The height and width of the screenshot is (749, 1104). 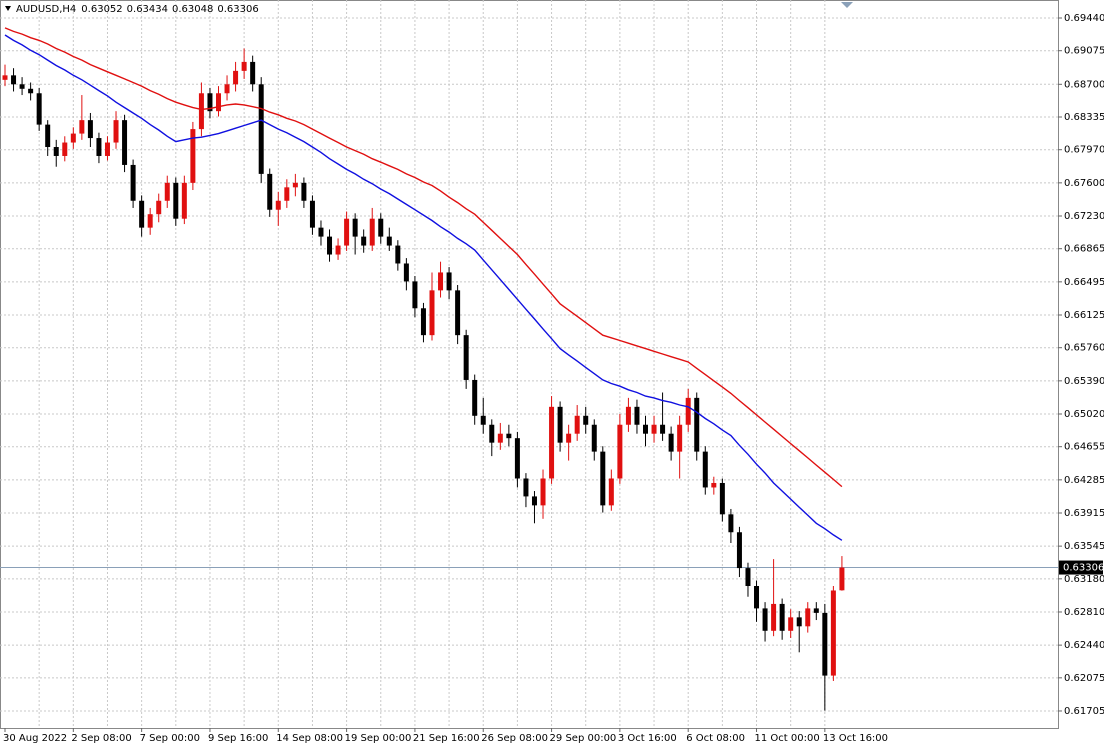 What do you see at coordinates (238, 738) in the screenshot?
I see `x-tick-label: 9 Sep 16:00` at bounding box center [238, 738].